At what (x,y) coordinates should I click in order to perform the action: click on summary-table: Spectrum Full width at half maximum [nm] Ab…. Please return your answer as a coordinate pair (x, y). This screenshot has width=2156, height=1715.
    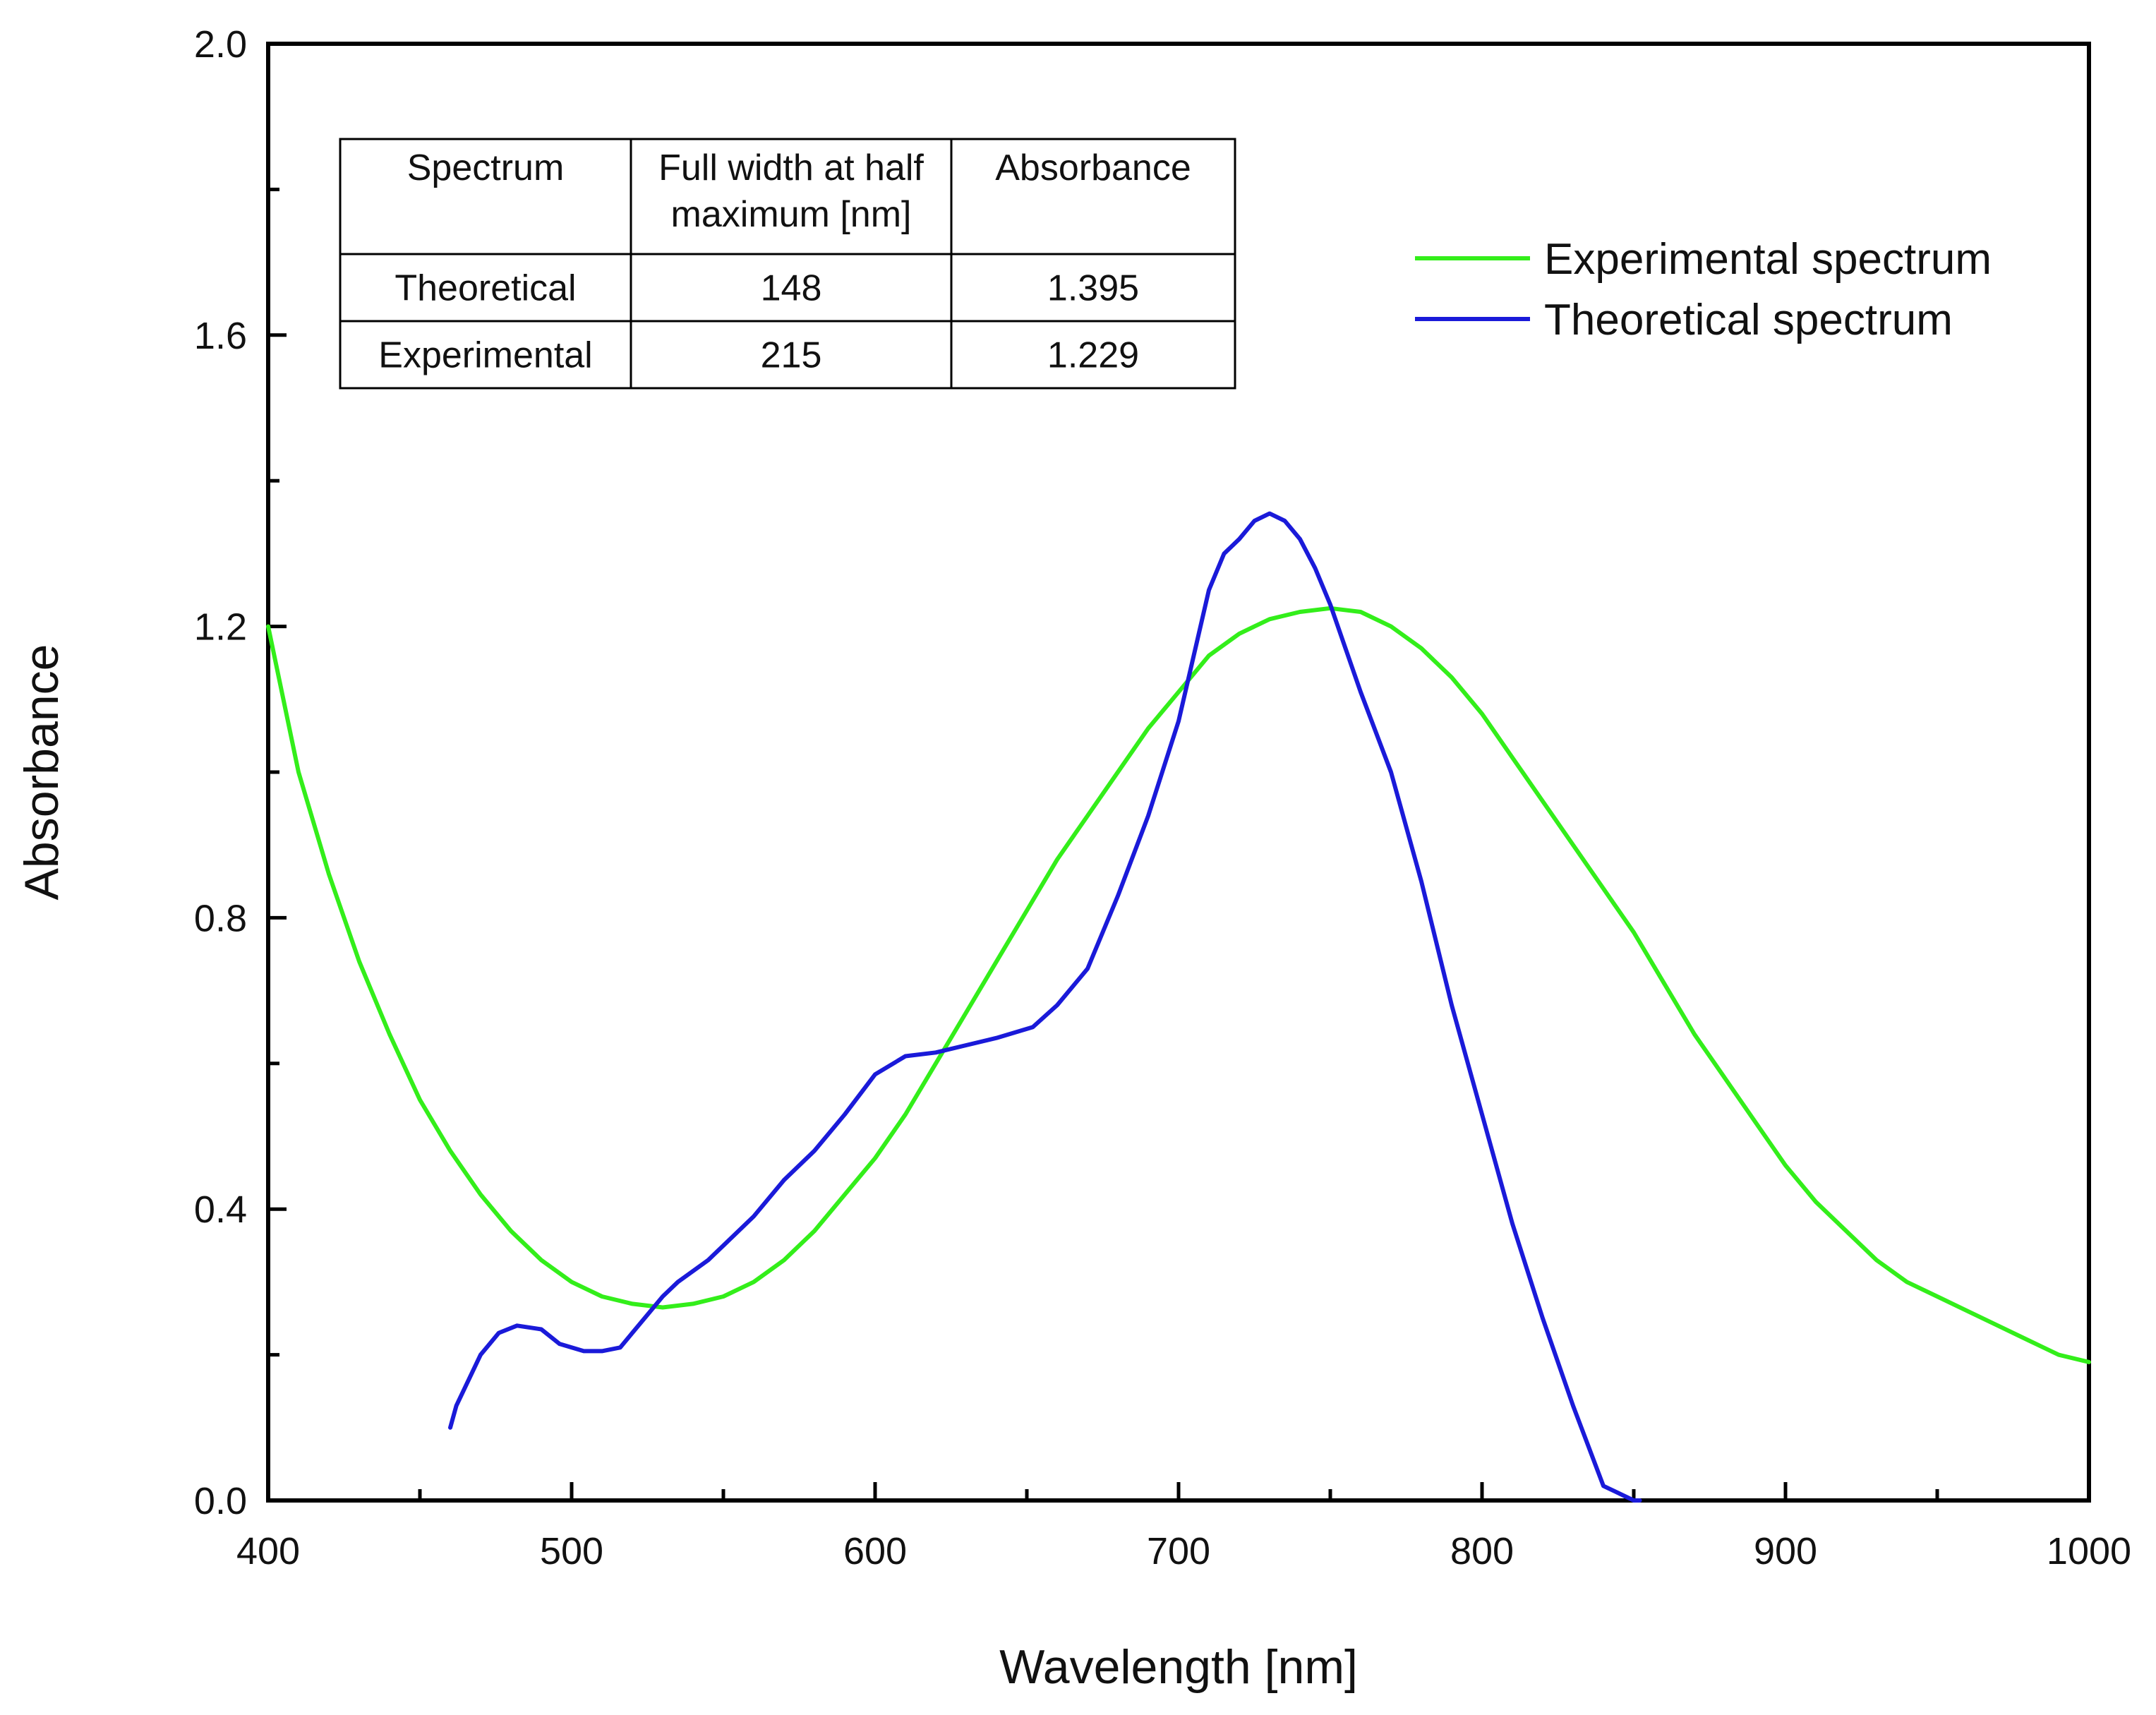
    Looking at the image, I should click on (787, 264).